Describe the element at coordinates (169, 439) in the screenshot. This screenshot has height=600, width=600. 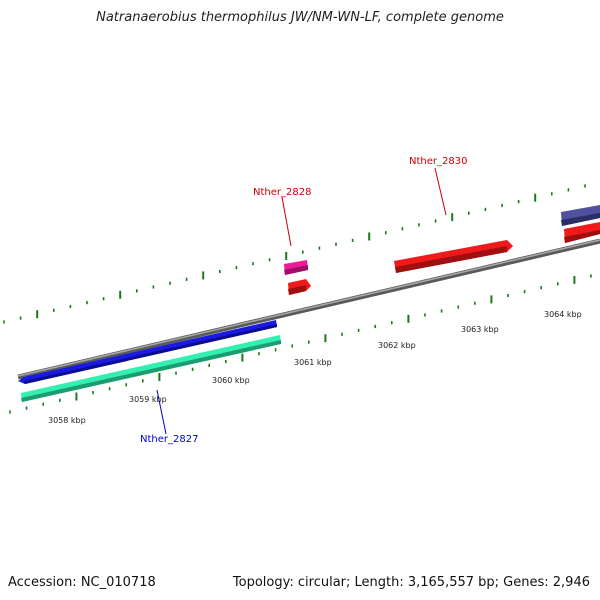
I see `gene-label-nther-2827: Nther_2827` at that location.